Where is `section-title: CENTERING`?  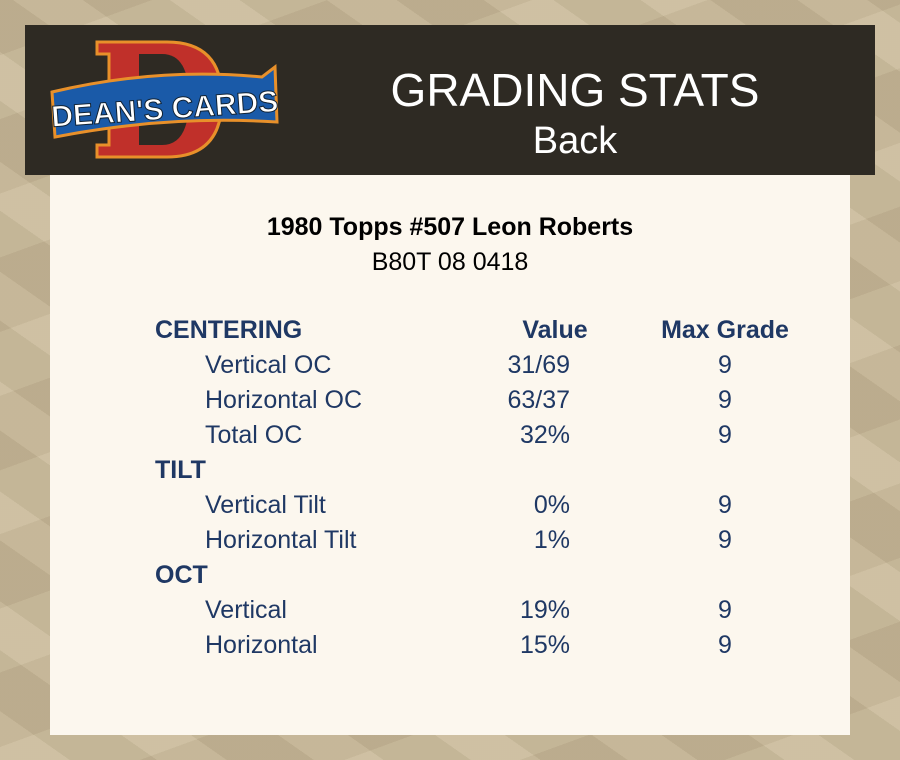 section-title: CENTERING is located at coordinates (229, 330).